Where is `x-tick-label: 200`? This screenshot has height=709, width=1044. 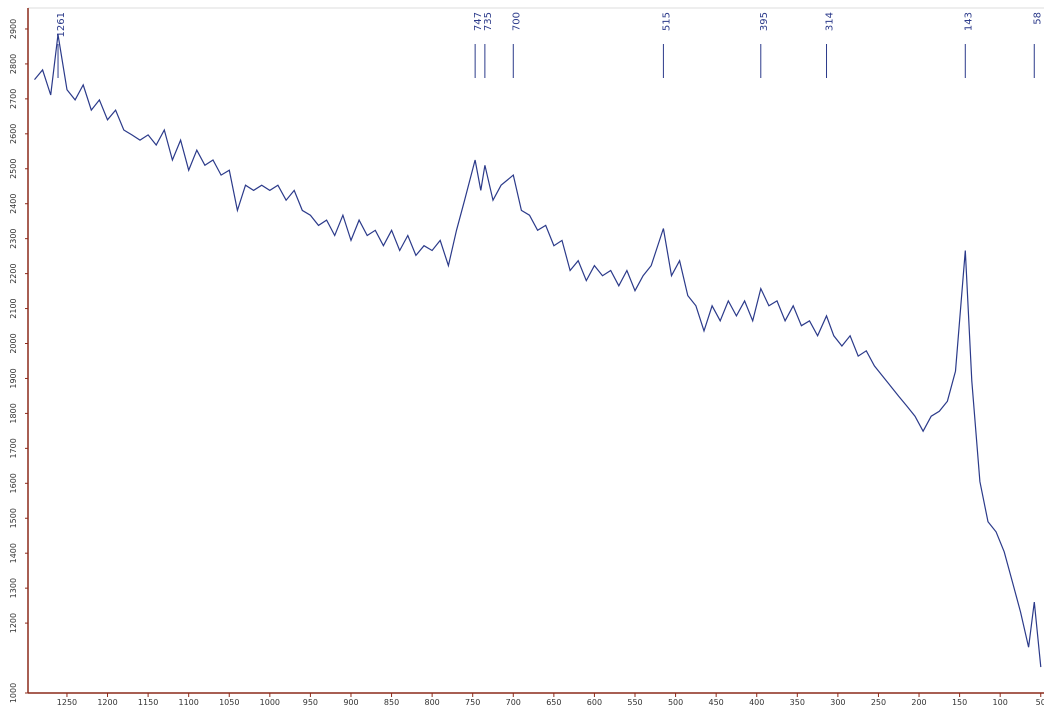 x-tick-label: 200 is located at coordinates (918, 702).